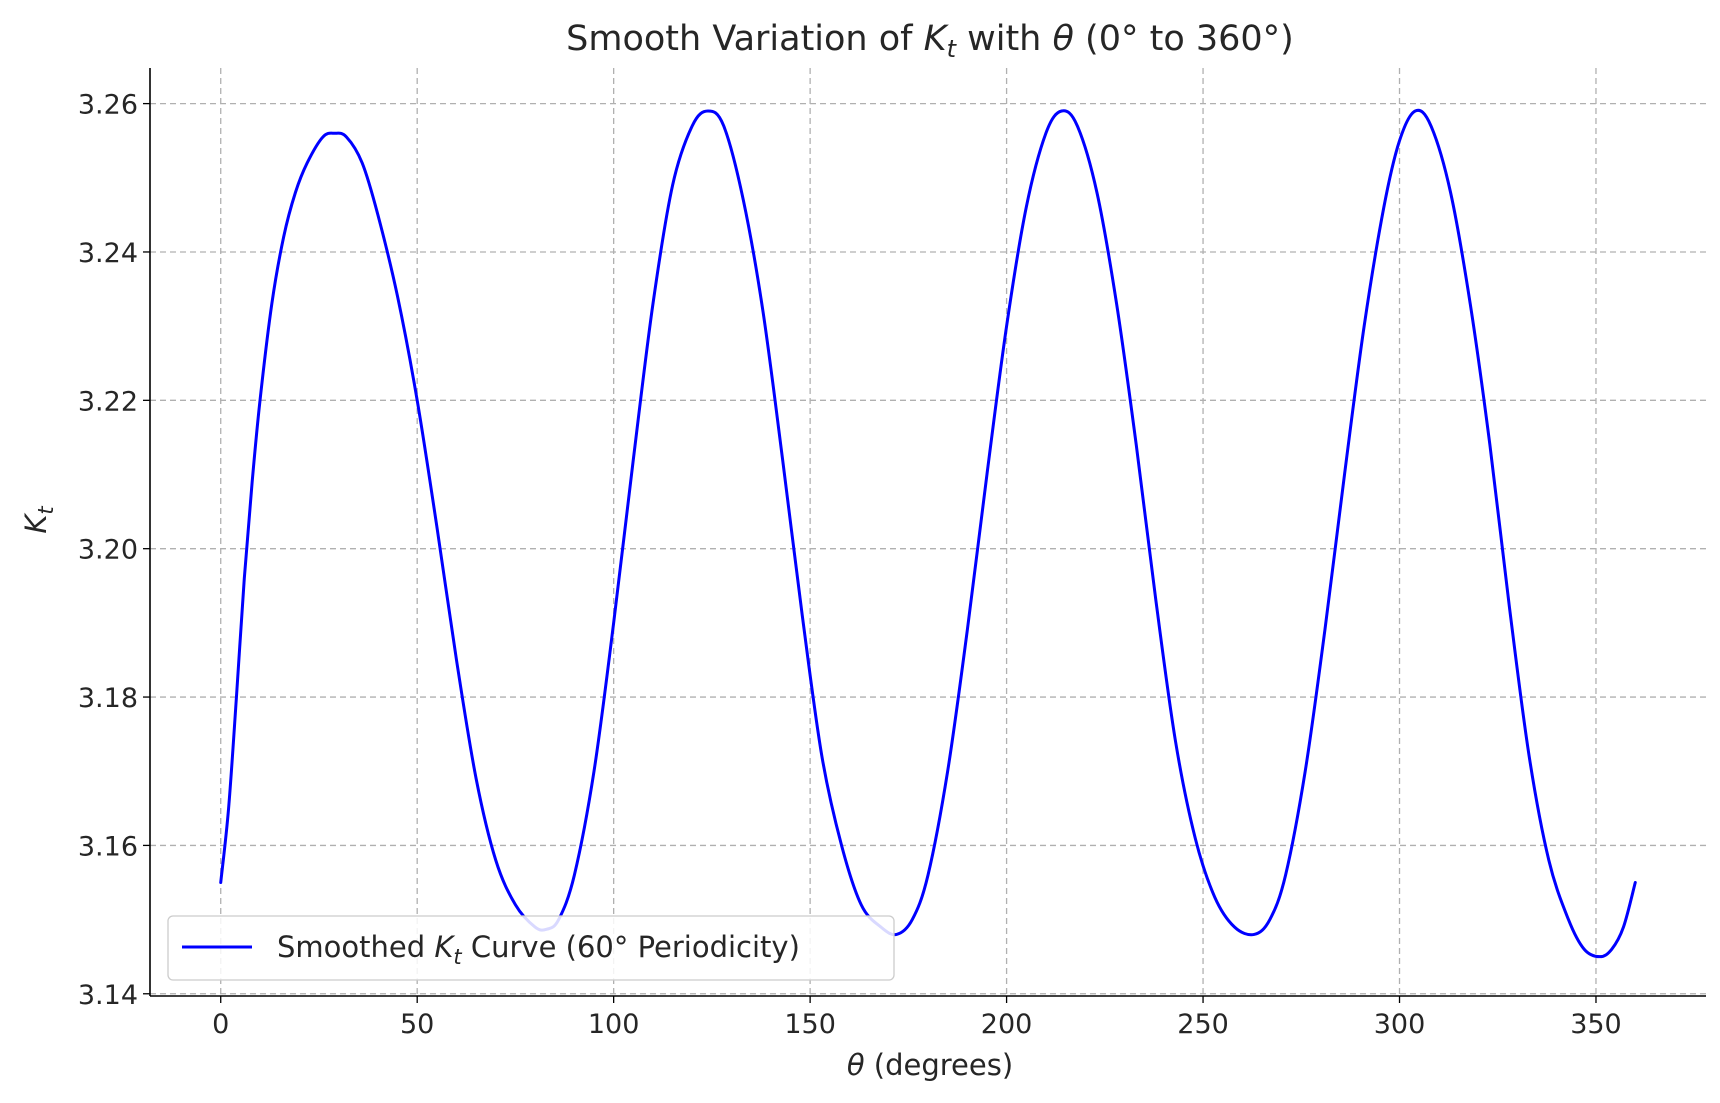  What do you see at coordinates (417, 1024) in the screenshot?
I see `x-tick-label: 50` at bounding box center [417, 1024].